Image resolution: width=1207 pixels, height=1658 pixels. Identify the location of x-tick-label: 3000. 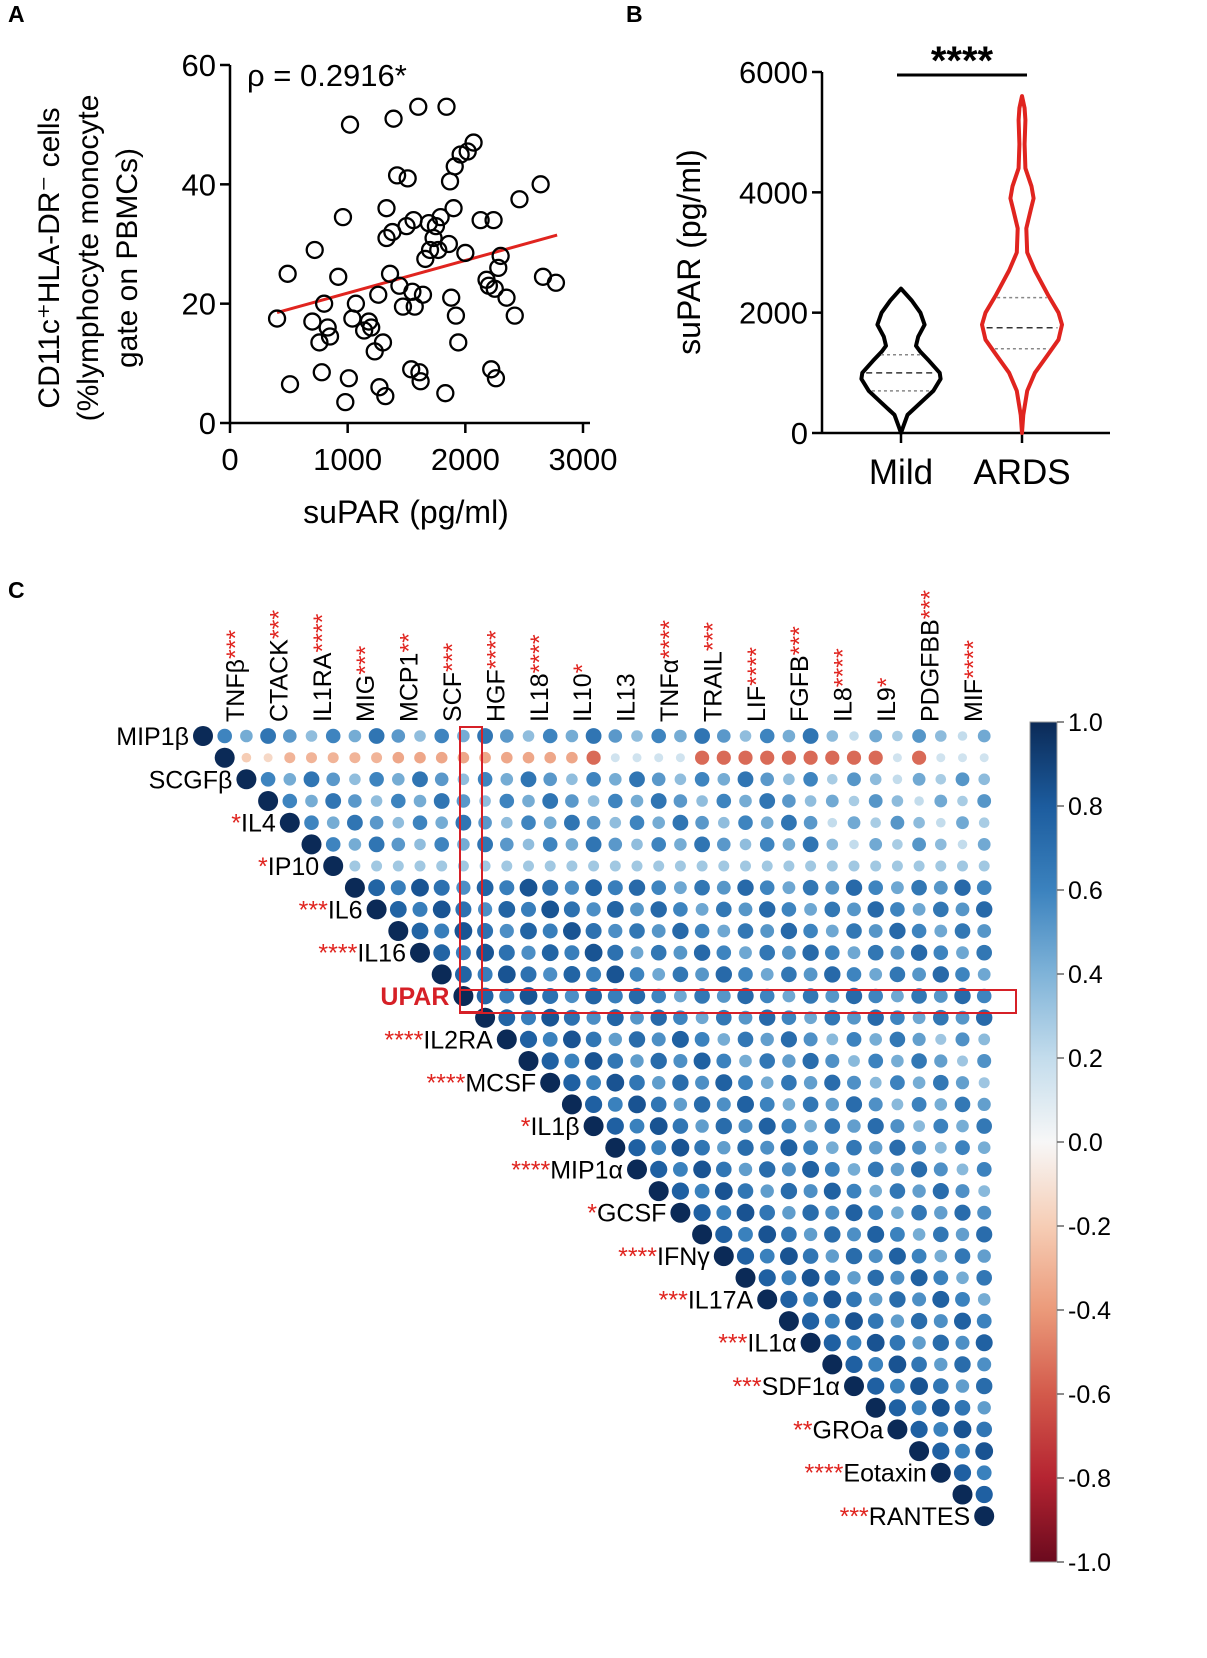
(583, 459).